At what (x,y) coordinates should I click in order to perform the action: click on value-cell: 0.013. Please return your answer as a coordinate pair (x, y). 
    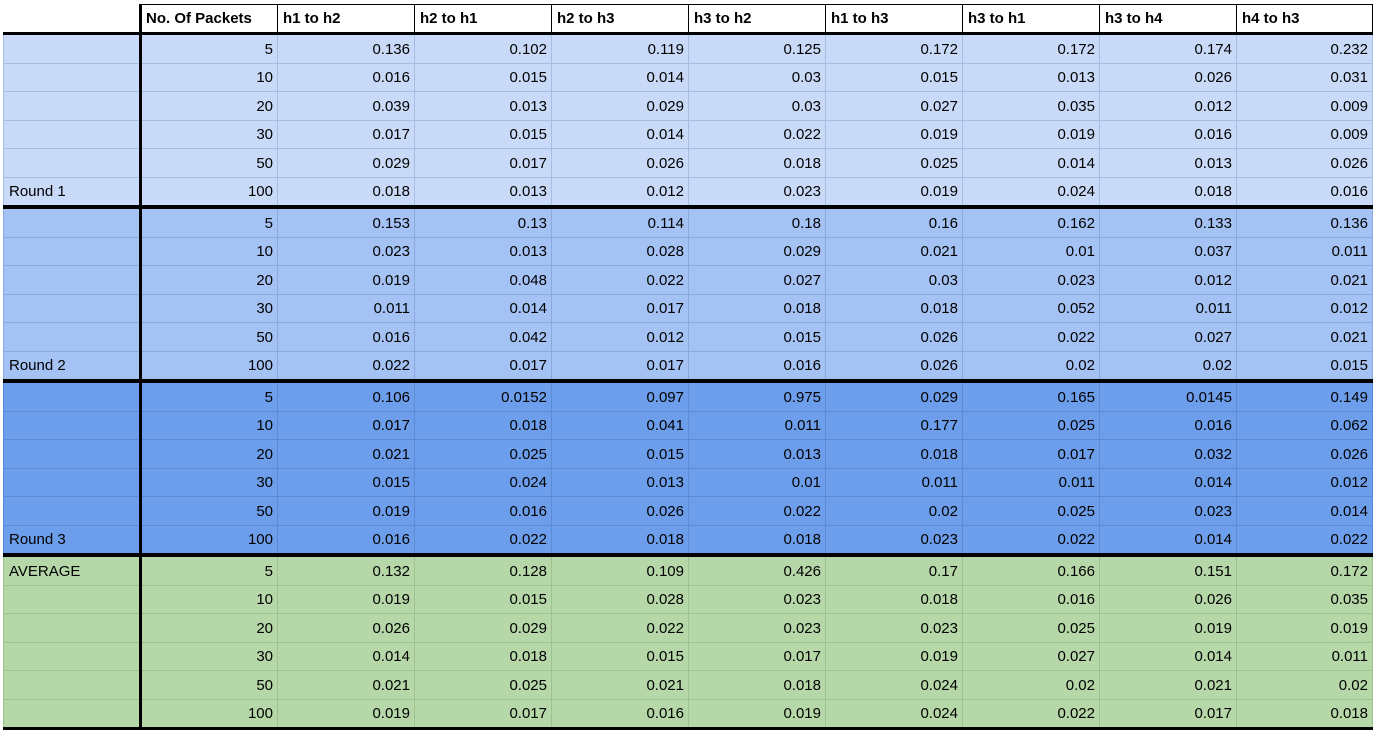
    Looking at the image, I should click on (757, 454).